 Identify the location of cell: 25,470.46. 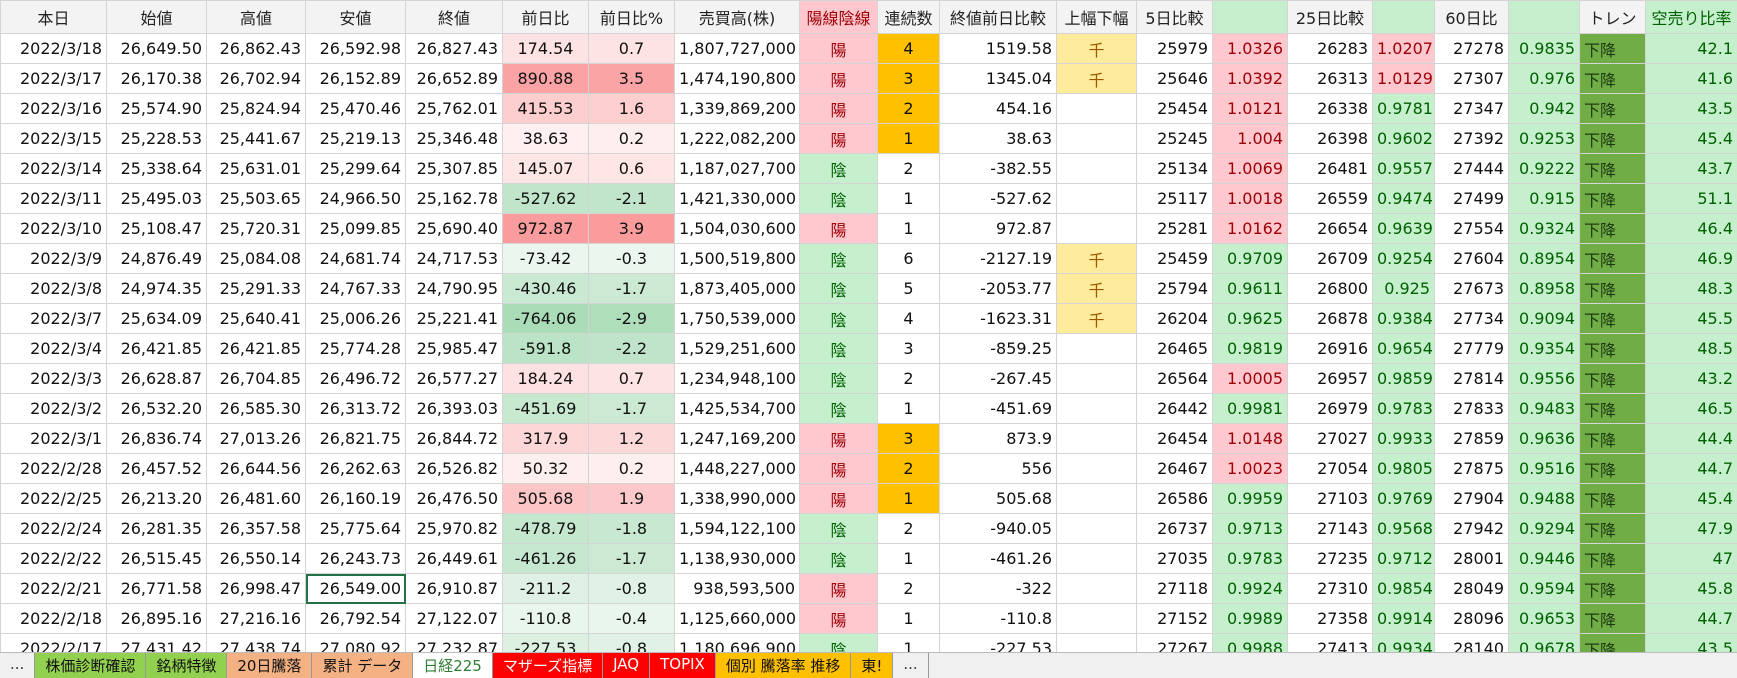
(356, 109).